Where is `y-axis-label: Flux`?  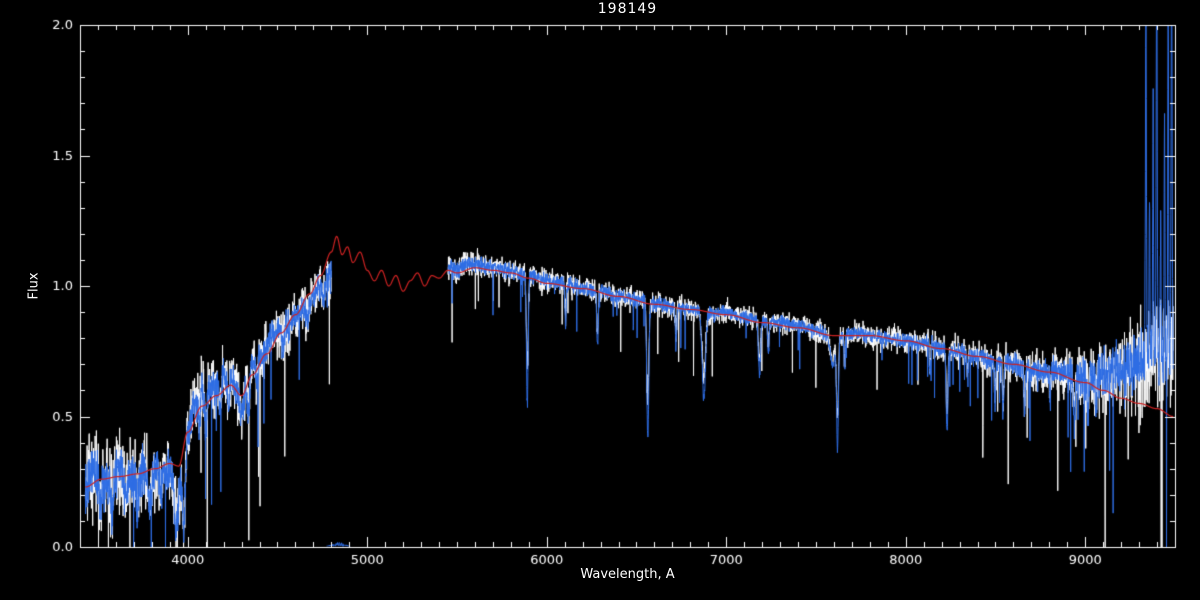
y-axis-label: Flux is located at coordinates (34, 286).